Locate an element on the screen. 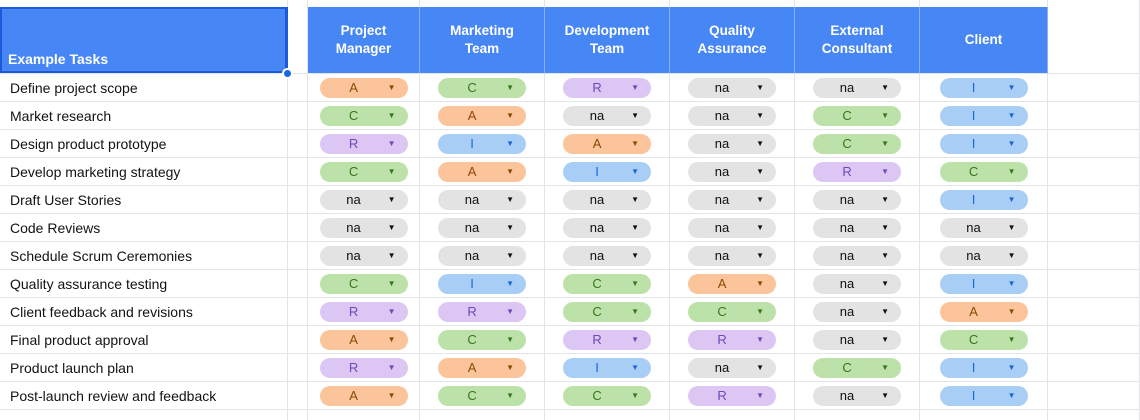 This screenshot has width=1140, height=420. task-name-cell: Schedule Scrum Ceremonies is located at coordinates (144, 256).